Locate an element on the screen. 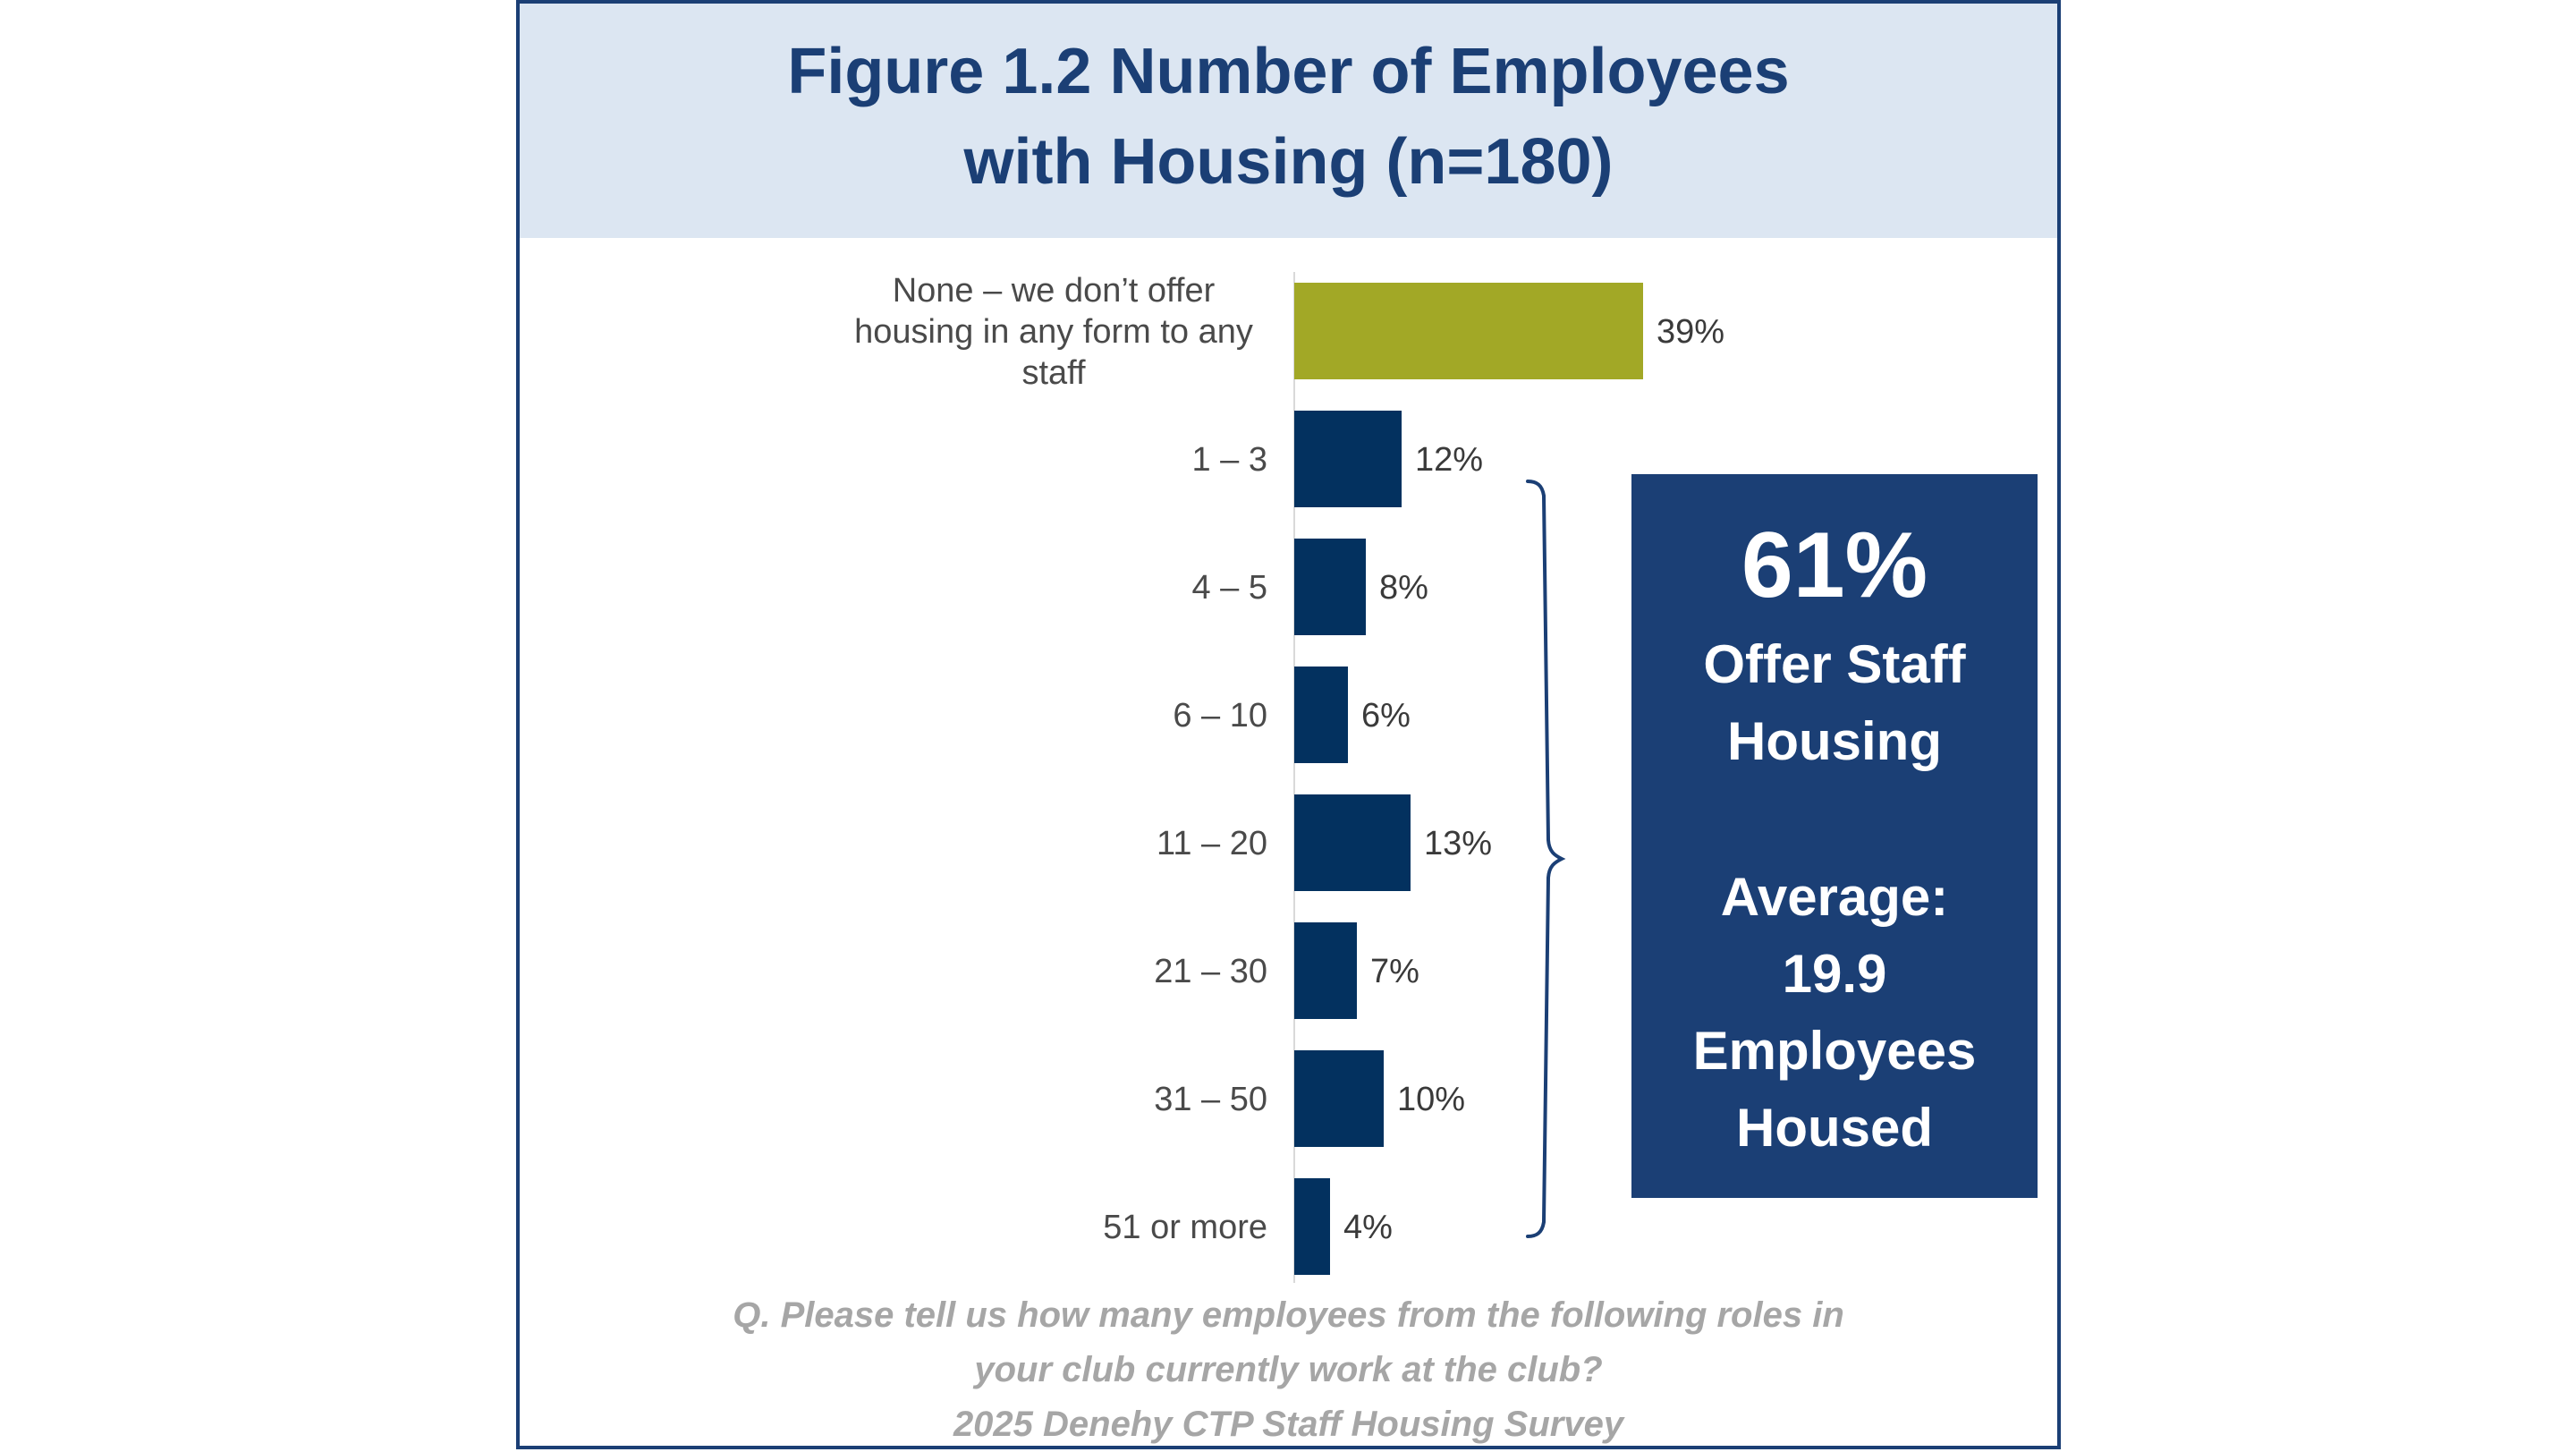  category-label-5-line-1: 11 – 20 is located at coordinates (1212, 843).